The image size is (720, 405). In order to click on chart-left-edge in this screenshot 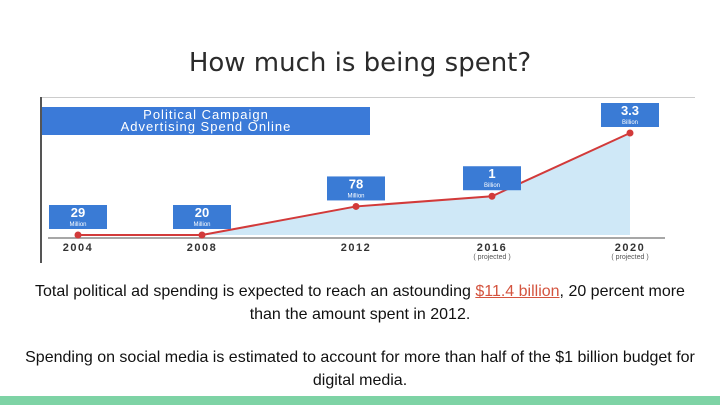, I will do `click(41, 180)`.